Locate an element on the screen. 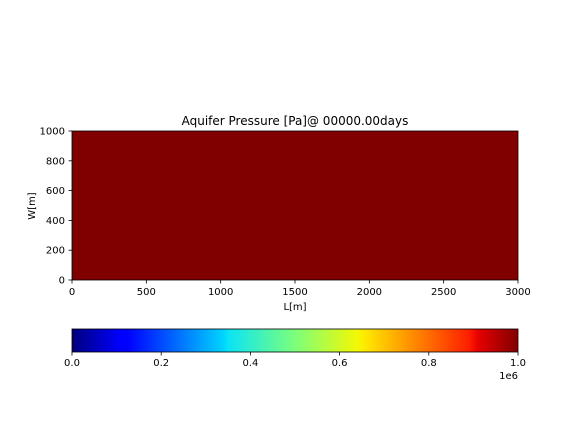  x-tick-label: 1500 is located at coordinates (294, 292).